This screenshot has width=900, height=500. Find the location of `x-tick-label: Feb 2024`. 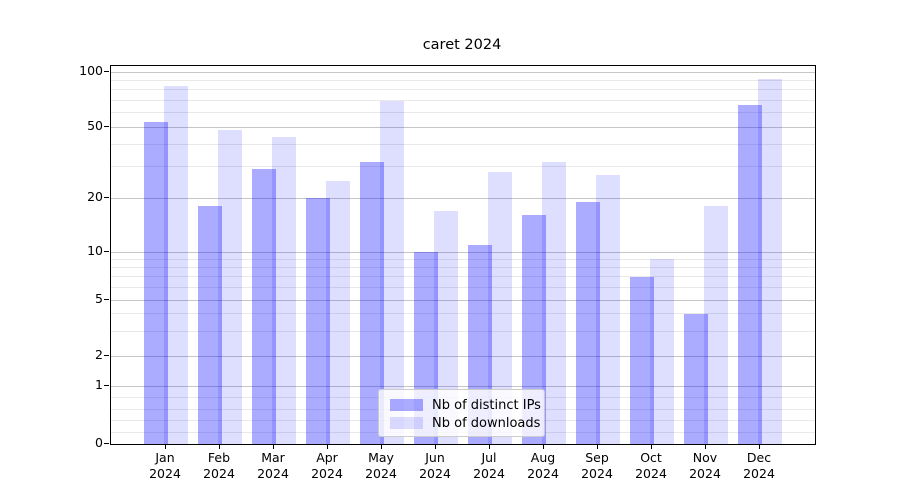

x-tick-label: Feb 2024 is located at coordinates (219, 465).